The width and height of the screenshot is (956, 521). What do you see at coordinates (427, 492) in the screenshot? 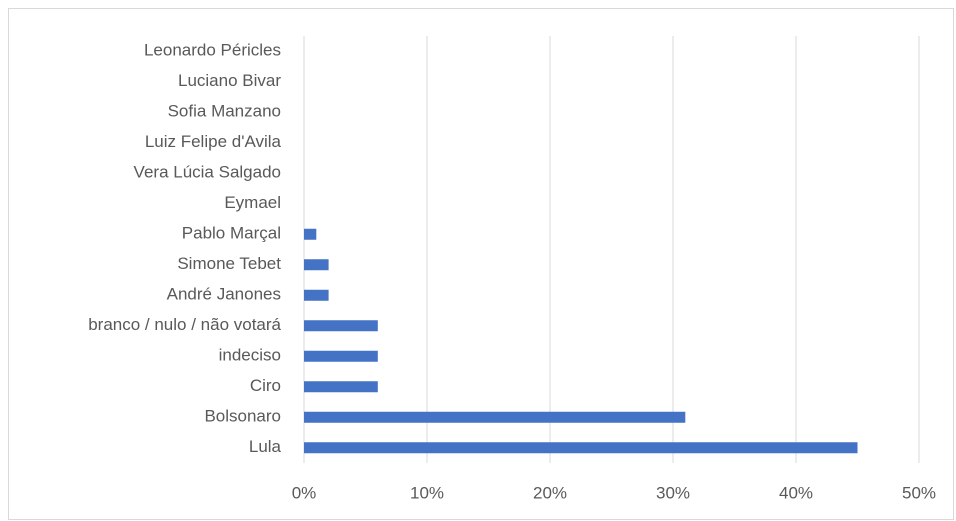
I see `x-tick-label: 10%` at bounding box center [427, 492].